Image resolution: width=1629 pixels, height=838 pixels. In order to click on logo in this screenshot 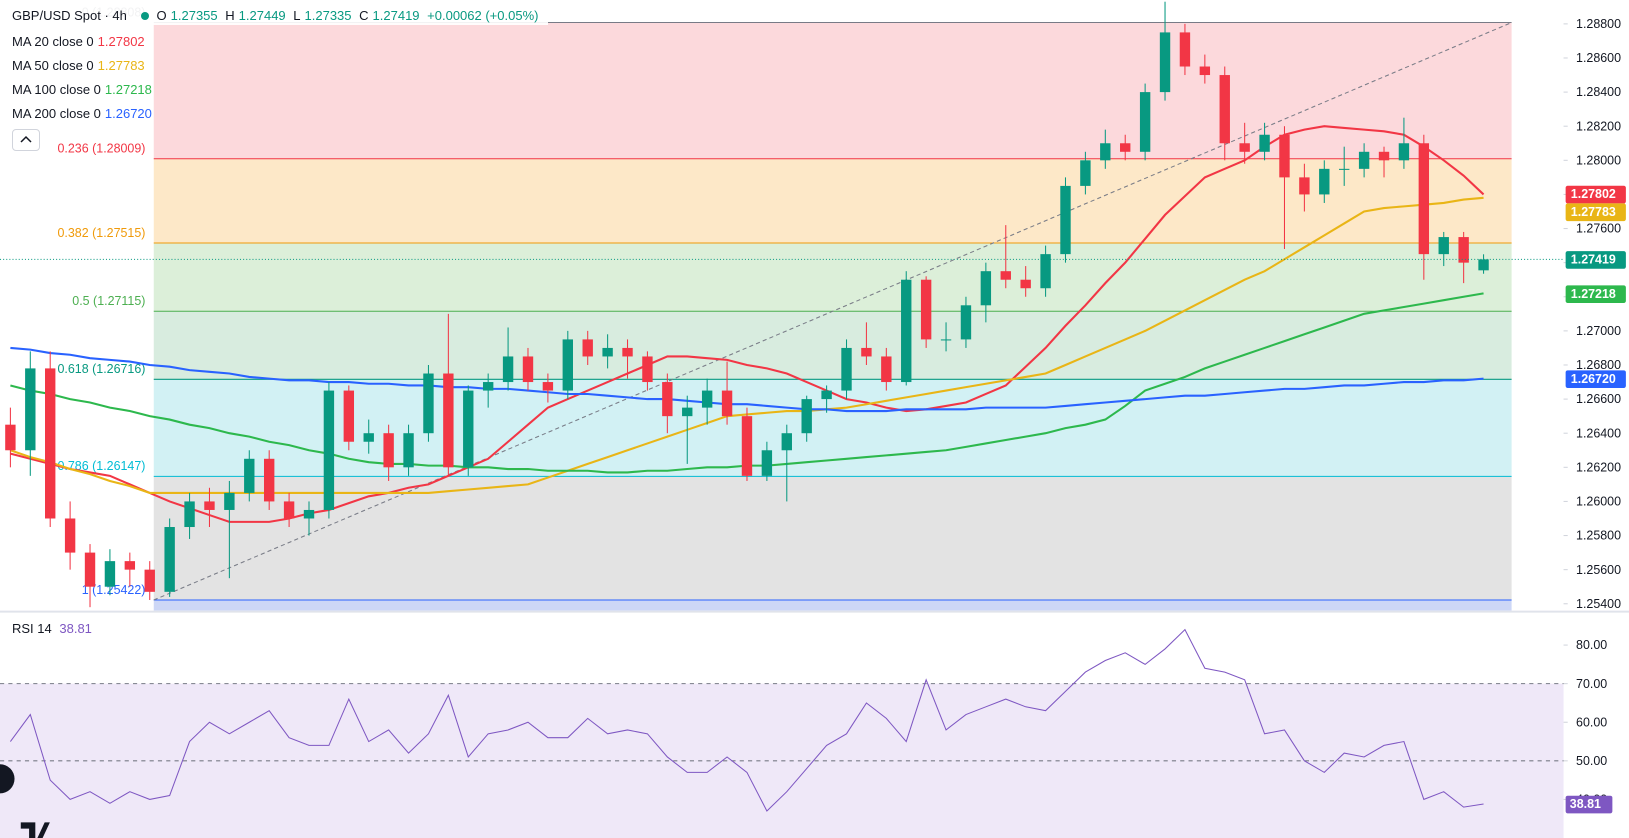, I will do `click(35, 830)`.